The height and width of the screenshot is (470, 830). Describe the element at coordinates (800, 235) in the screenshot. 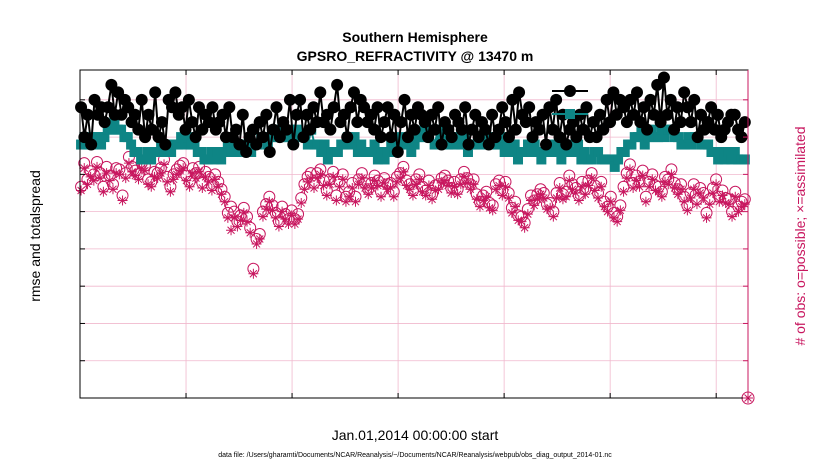

I see `y-axis-right-label: # of obs: o=possible; ×=assimilated` at that location.